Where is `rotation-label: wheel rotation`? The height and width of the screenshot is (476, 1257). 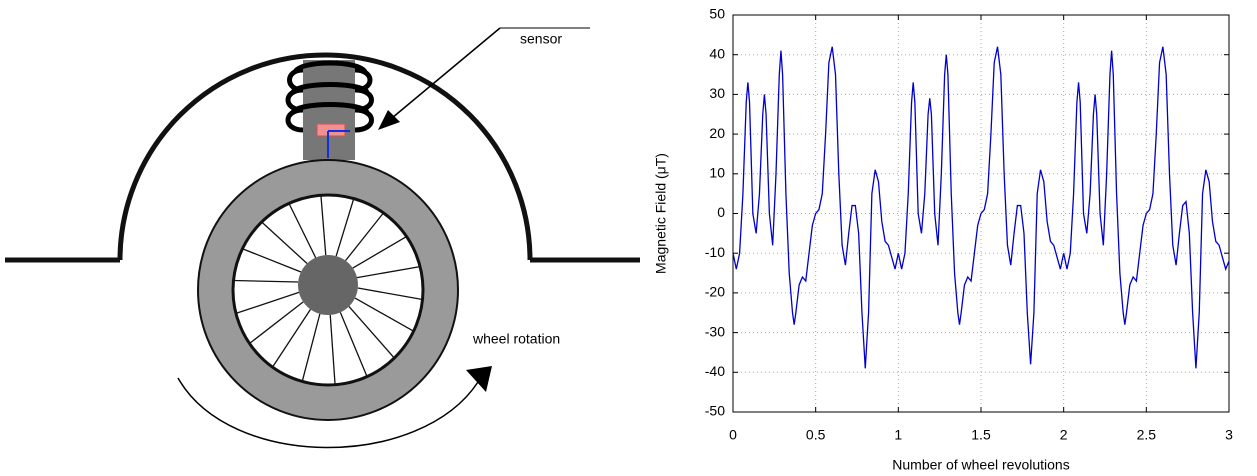
rotation-label: wheel rotation is located at coordinates (516, 339).